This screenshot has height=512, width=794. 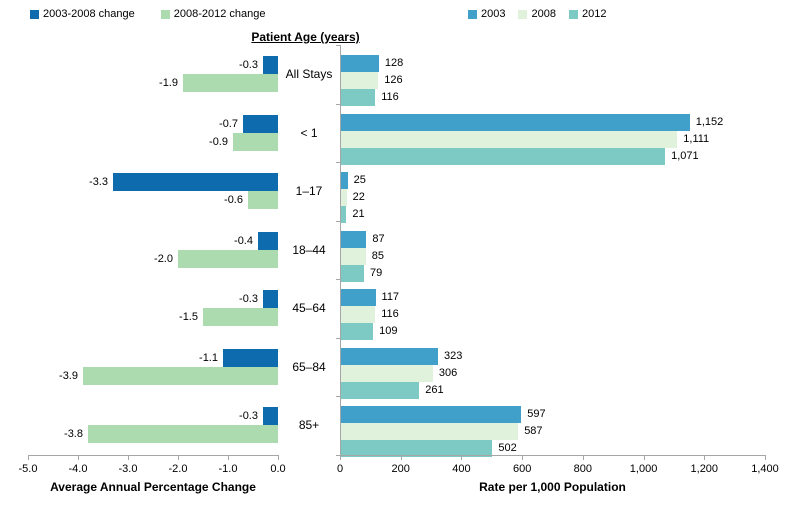 I want to click on right-bar-1-17-2008, so click(x=343, y=198).